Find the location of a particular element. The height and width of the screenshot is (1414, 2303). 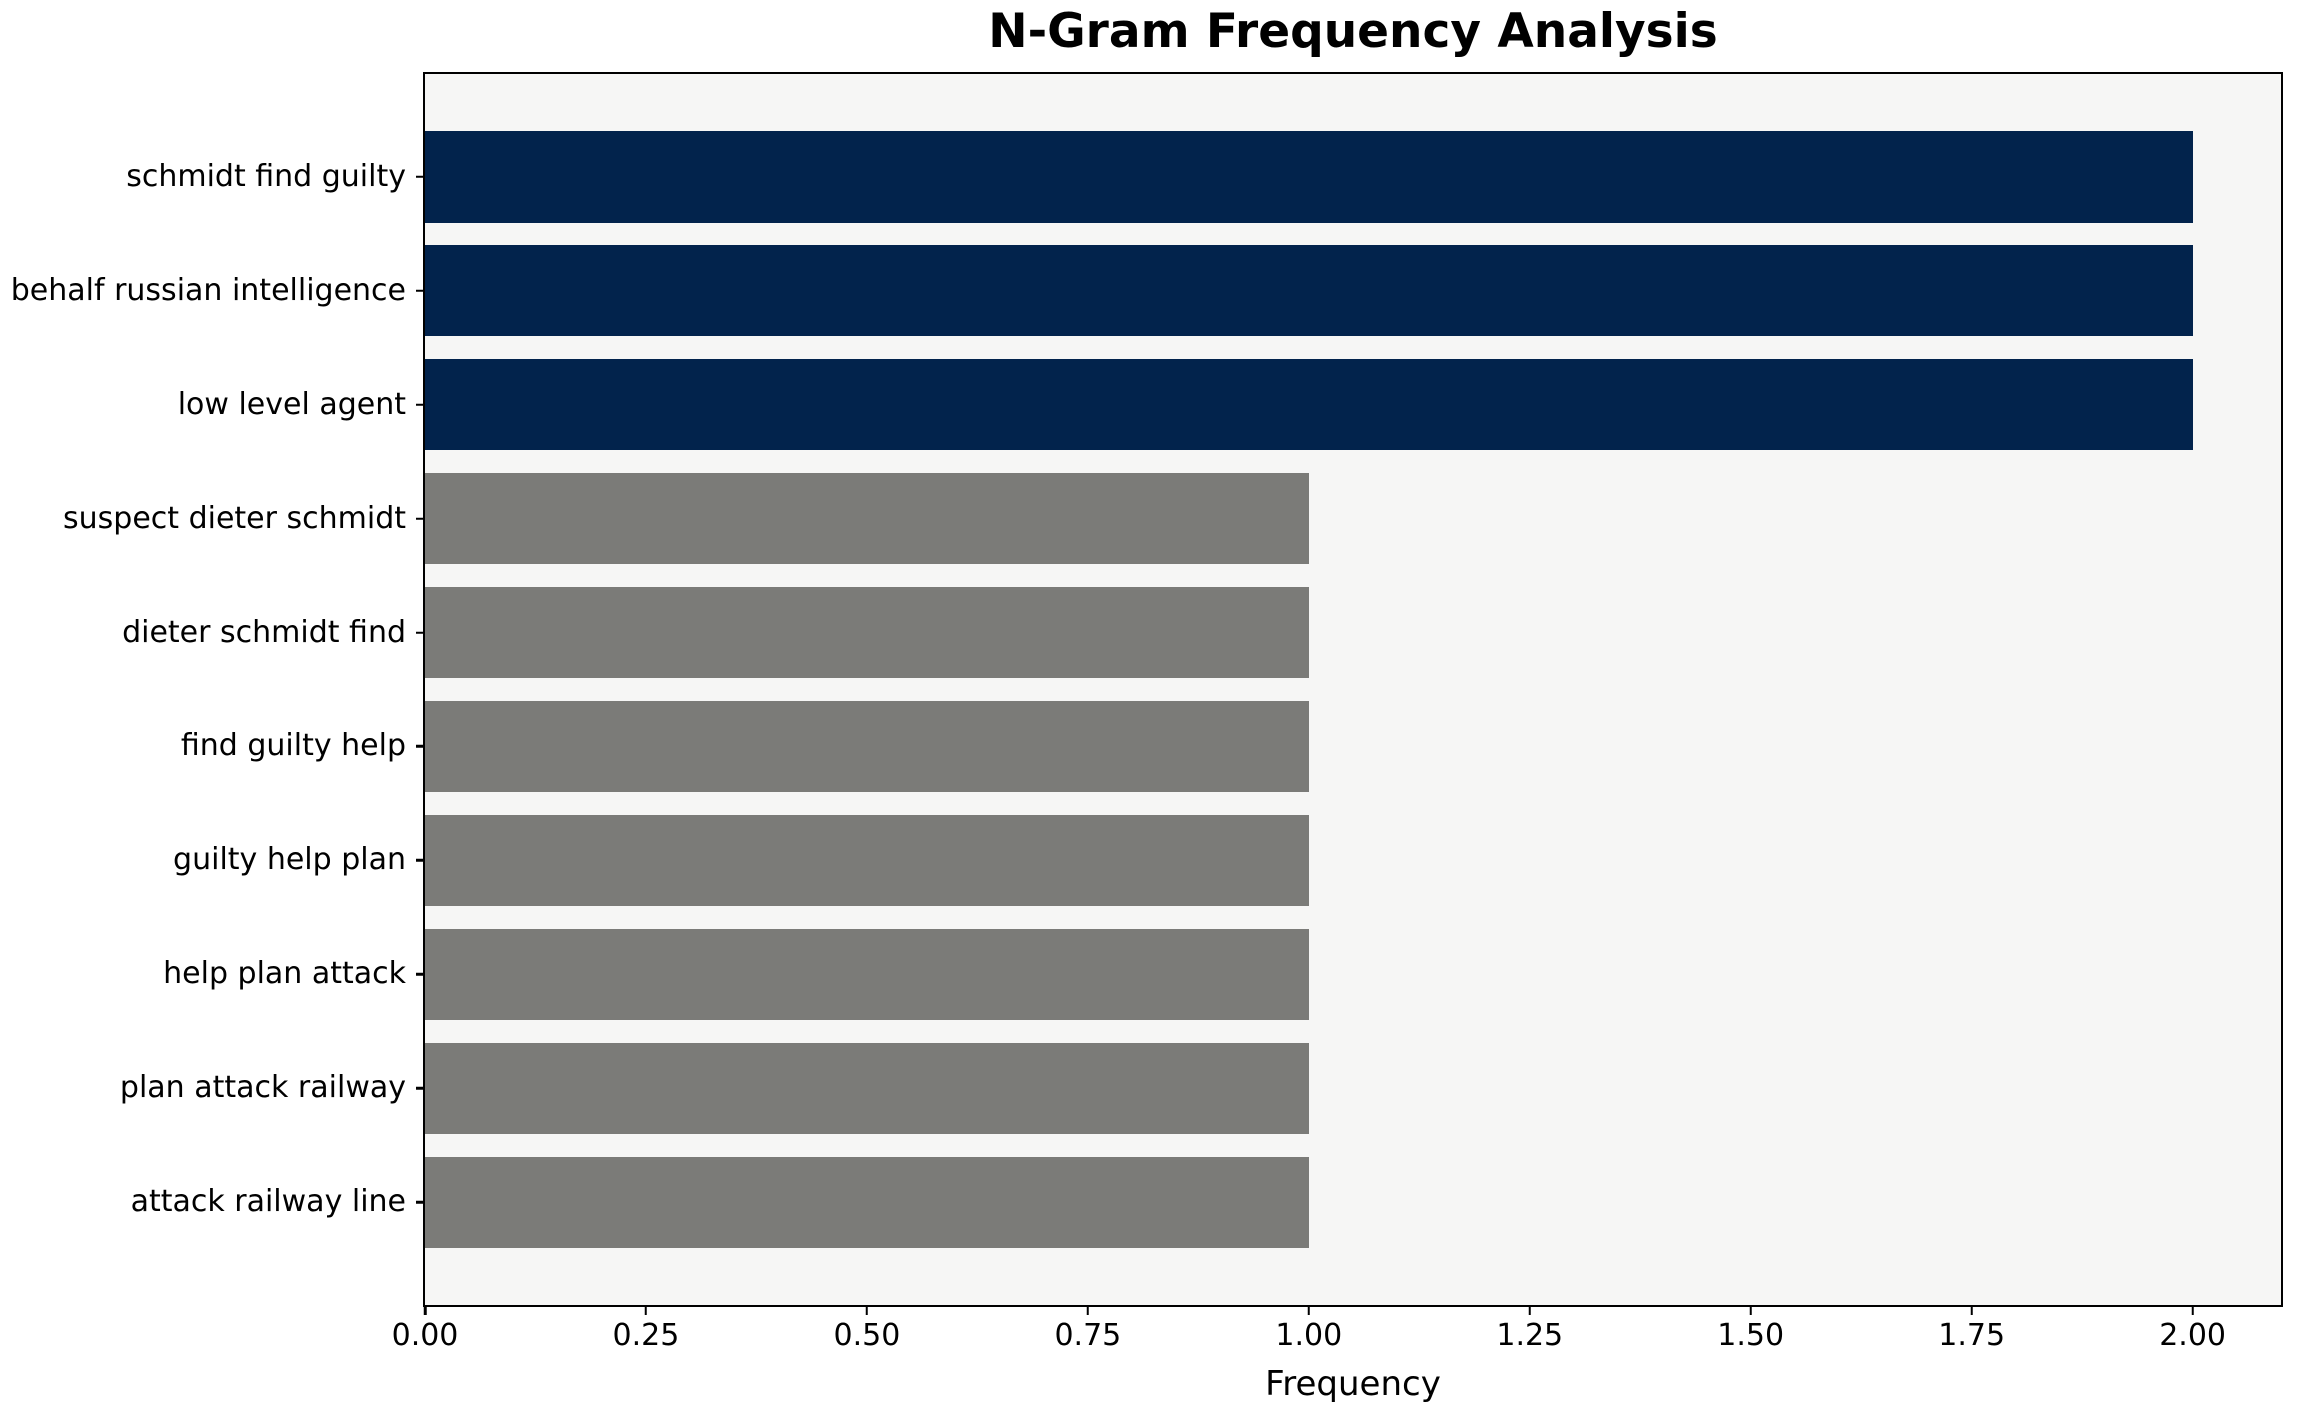

bar-band: guilty help plan is located at coordinates (1227, 860).